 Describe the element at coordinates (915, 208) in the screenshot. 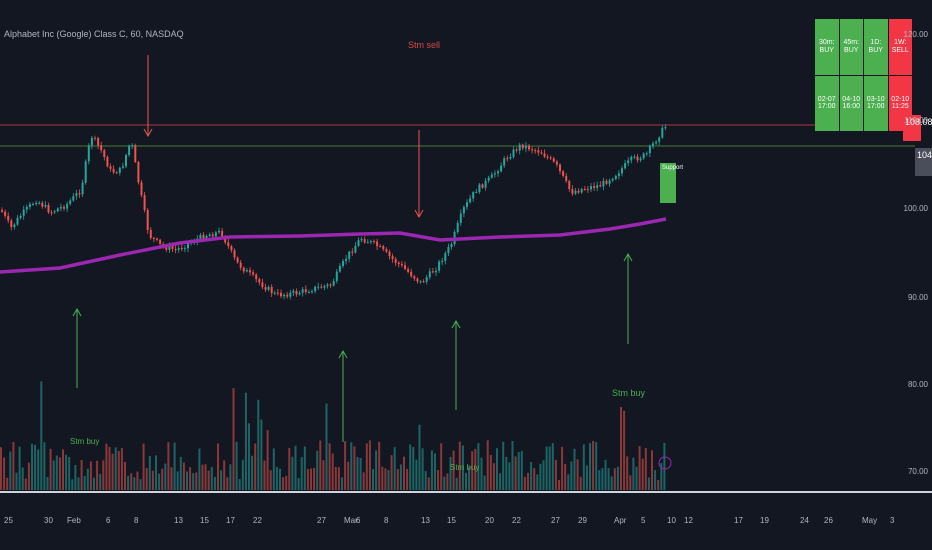

I see `y-axis-tick-label: 100.00` at that location.